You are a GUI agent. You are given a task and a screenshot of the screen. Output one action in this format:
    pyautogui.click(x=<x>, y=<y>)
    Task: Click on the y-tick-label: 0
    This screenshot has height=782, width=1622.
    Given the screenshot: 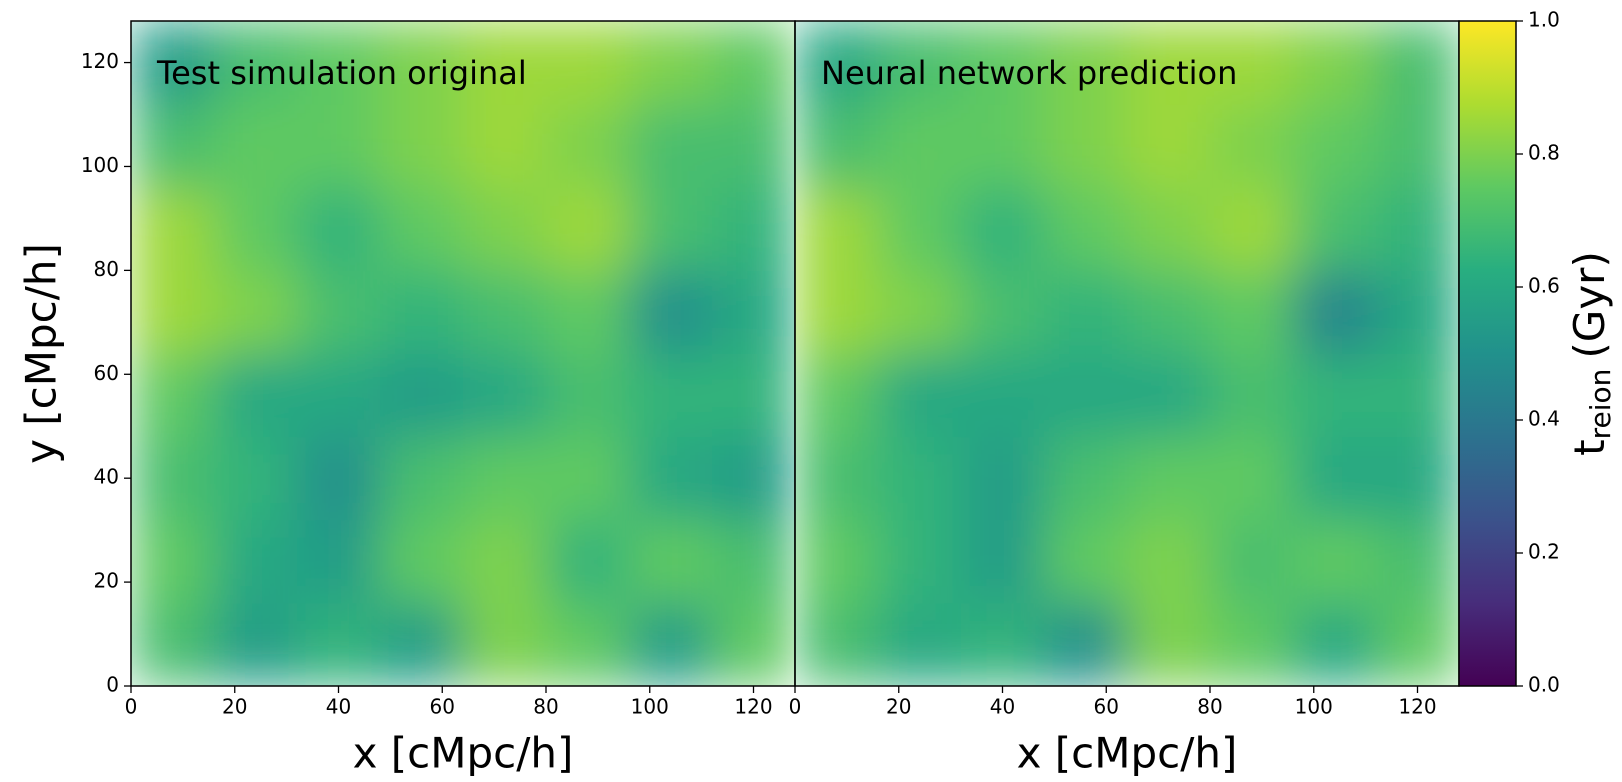 What is the action you would take?
    pyautogui.click(x=112, y=685)
    